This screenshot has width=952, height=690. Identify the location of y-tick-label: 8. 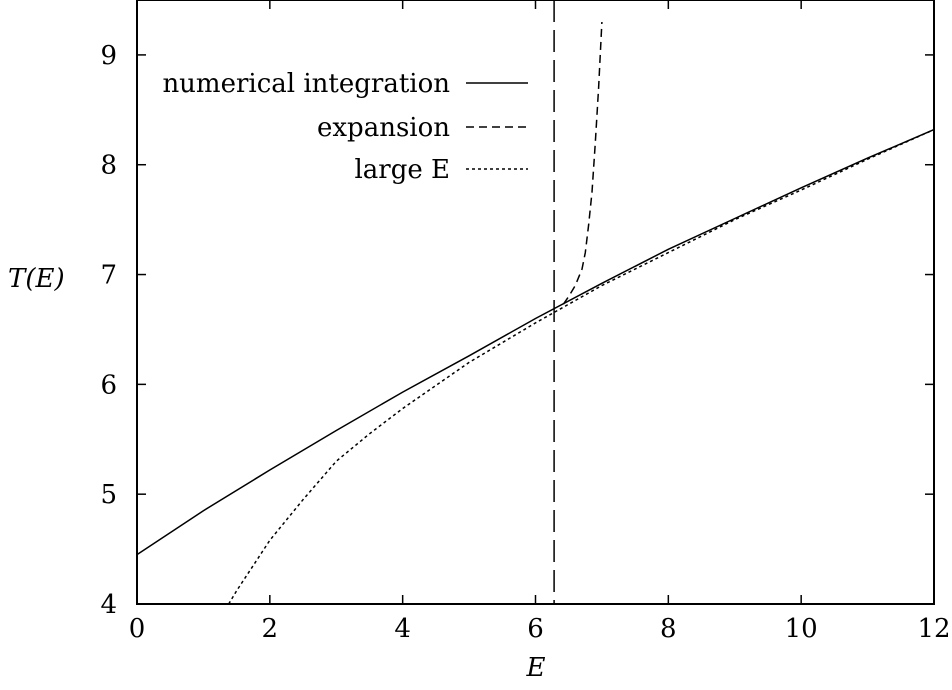
(108, 166).